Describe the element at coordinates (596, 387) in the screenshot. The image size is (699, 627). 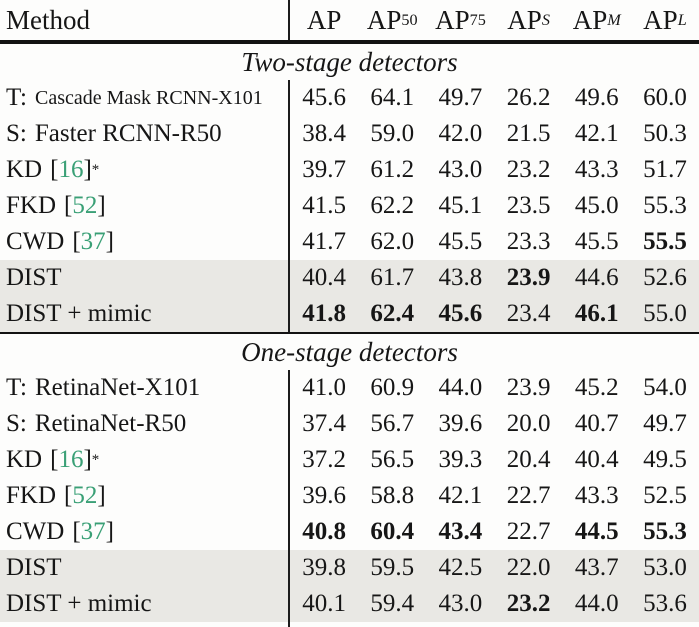
I see `value-cell: 45.2` at that location.